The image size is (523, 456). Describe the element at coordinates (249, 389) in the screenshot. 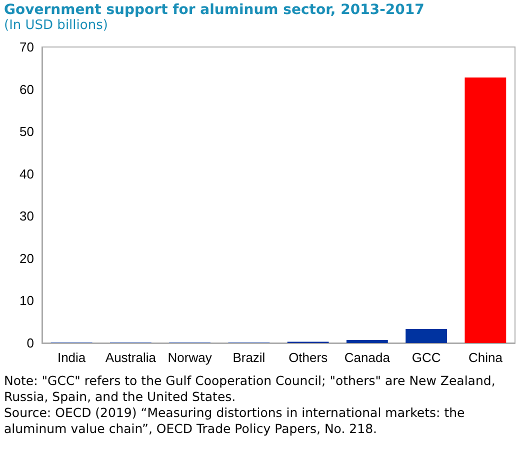

I see `text: Note: "GCC" refers to the Gulf Cooperation Council; "others" are New Zealand, Russia, Spain, and the United States.` at that location.